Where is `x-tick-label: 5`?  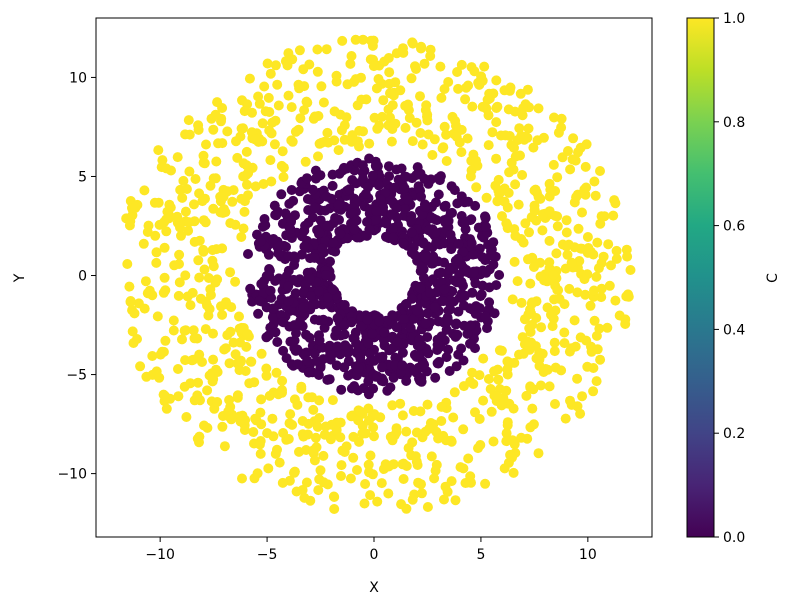
x-tick-label: 5 is located at coordinates (480, 555).